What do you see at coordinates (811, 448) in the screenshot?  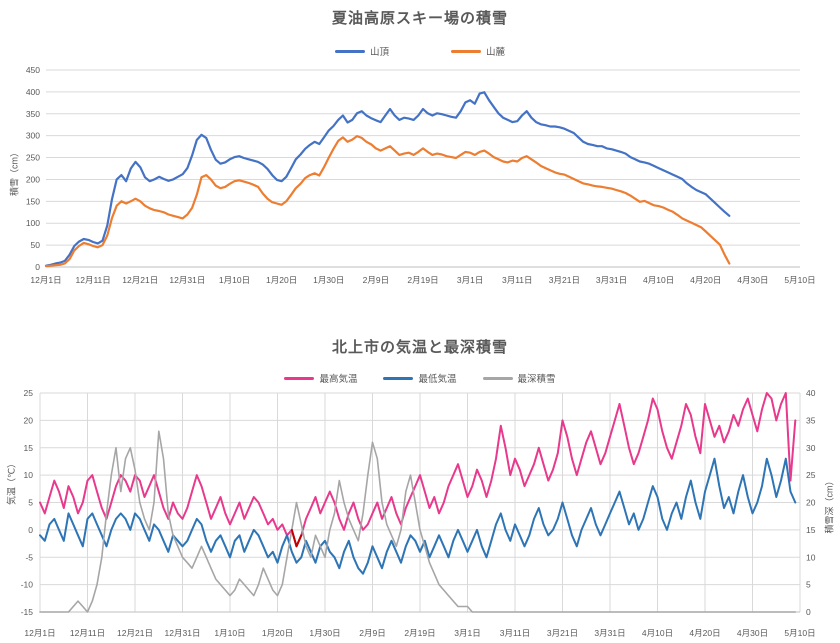 I see `y-axis-right-tick-label: 30` at bounding box center [811, 448].